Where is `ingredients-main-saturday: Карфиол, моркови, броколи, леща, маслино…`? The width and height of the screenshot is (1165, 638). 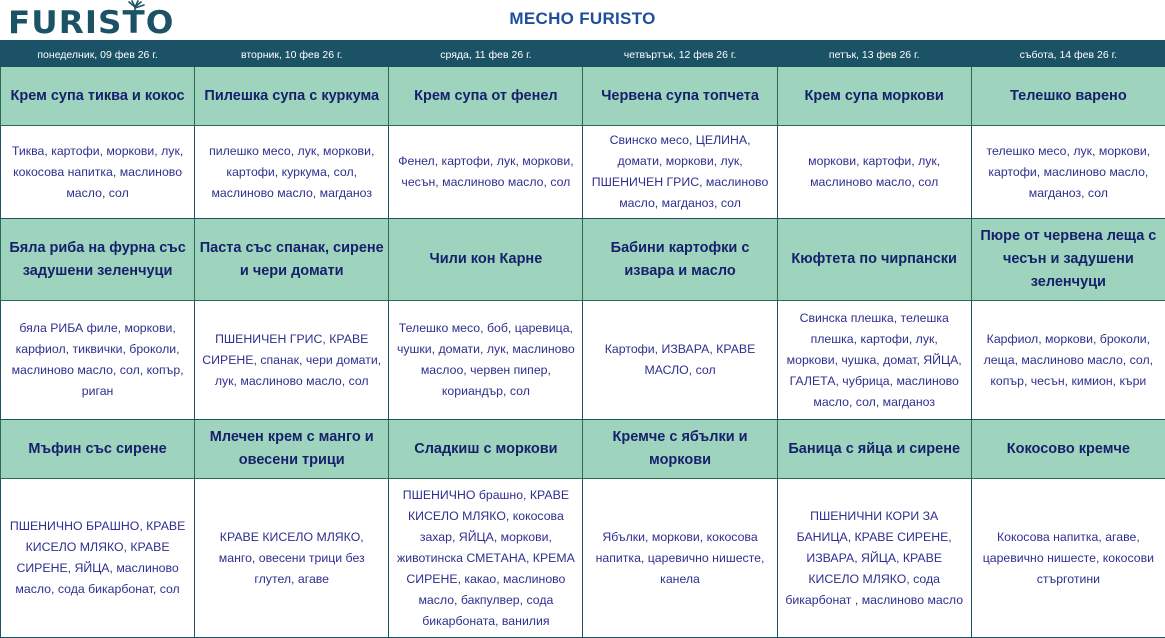 ingredients-main-saturday: Карфиол, моркови, броколи, леща, маслино… is located at coordinates (1068, 360).